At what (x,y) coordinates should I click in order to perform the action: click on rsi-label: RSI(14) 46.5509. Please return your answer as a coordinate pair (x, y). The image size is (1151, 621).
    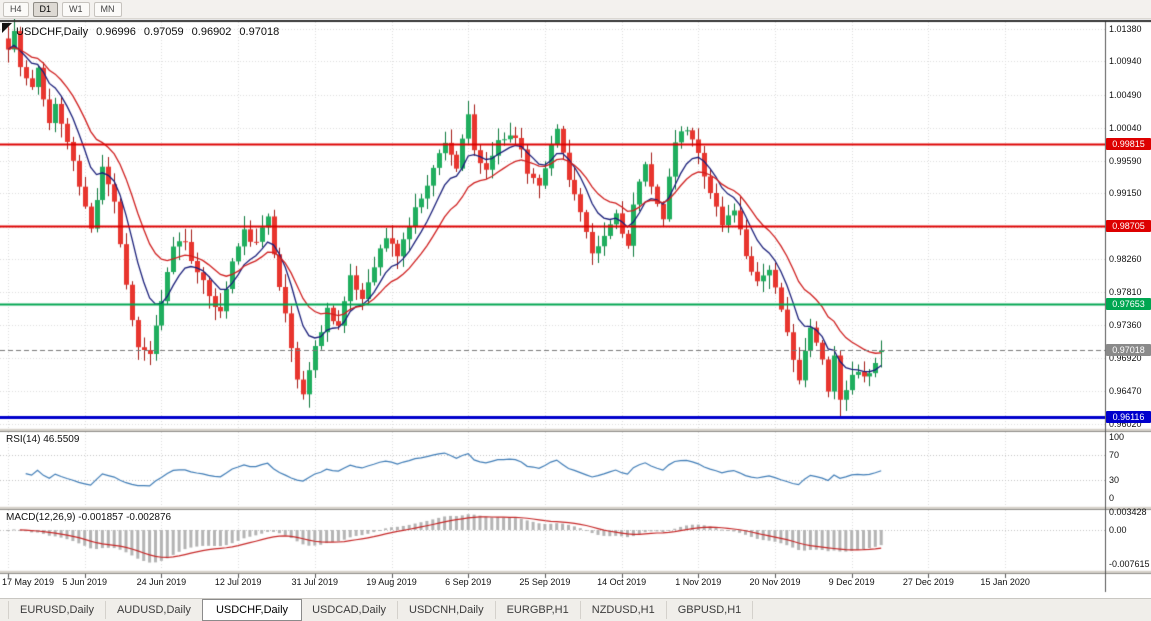
    Looking at the image, I should click on (43, 439).